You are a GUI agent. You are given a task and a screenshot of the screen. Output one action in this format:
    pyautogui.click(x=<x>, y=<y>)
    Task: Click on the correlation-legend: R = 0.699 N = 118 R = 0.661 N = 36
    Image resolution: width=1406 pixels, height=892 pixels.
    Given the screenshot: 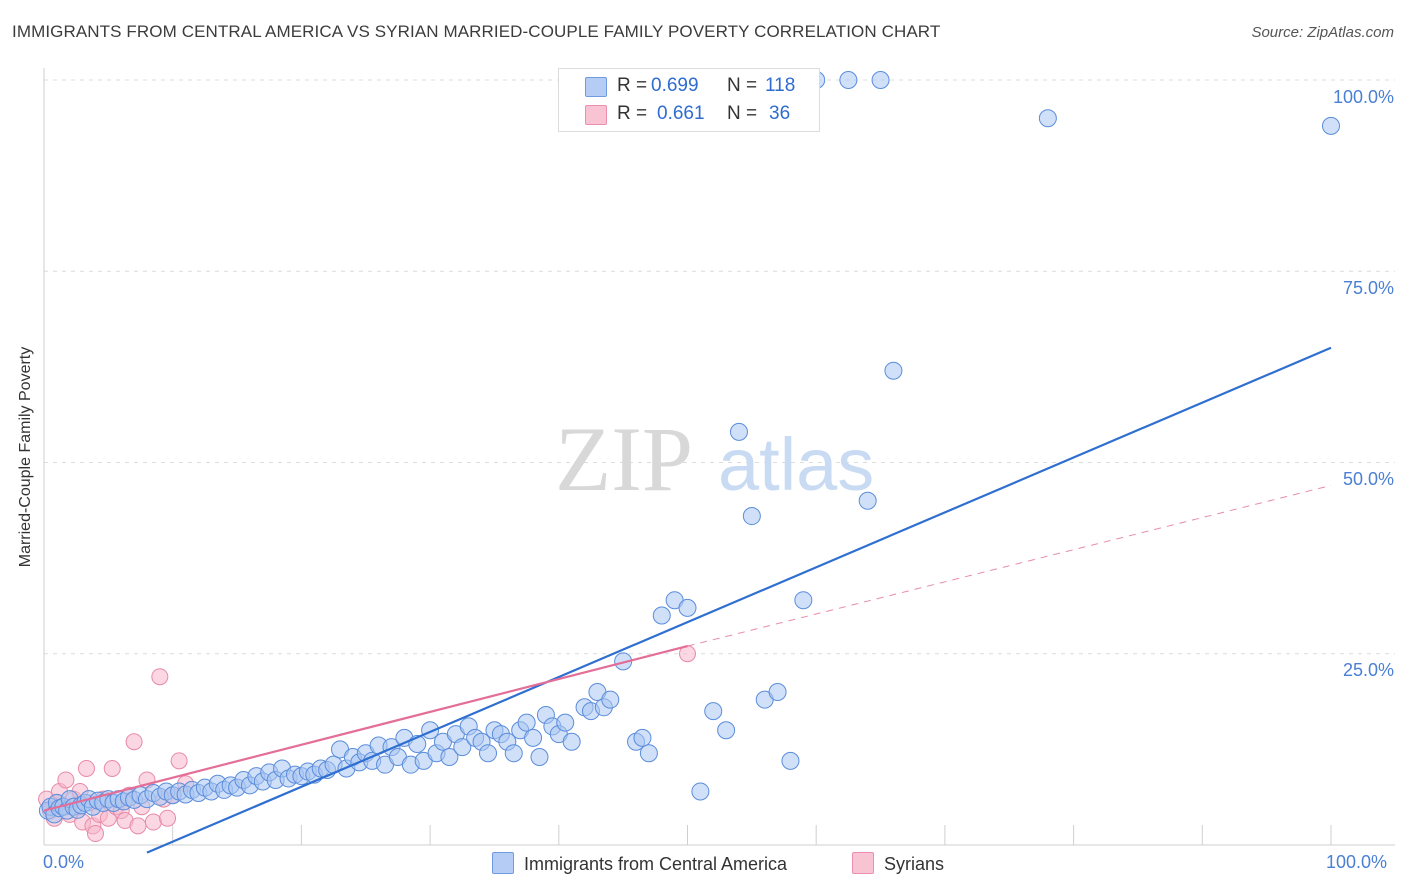 What is the action you would take?
    pyautogui.click(x=689, y=100)
    